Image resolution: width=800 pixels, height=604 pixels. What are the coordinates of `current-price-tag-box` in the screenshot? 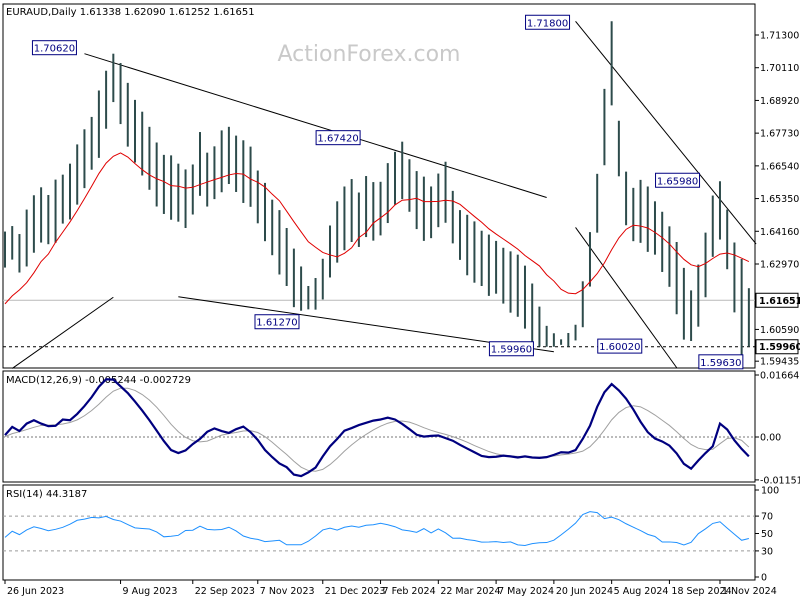 It's located at (777, 300).